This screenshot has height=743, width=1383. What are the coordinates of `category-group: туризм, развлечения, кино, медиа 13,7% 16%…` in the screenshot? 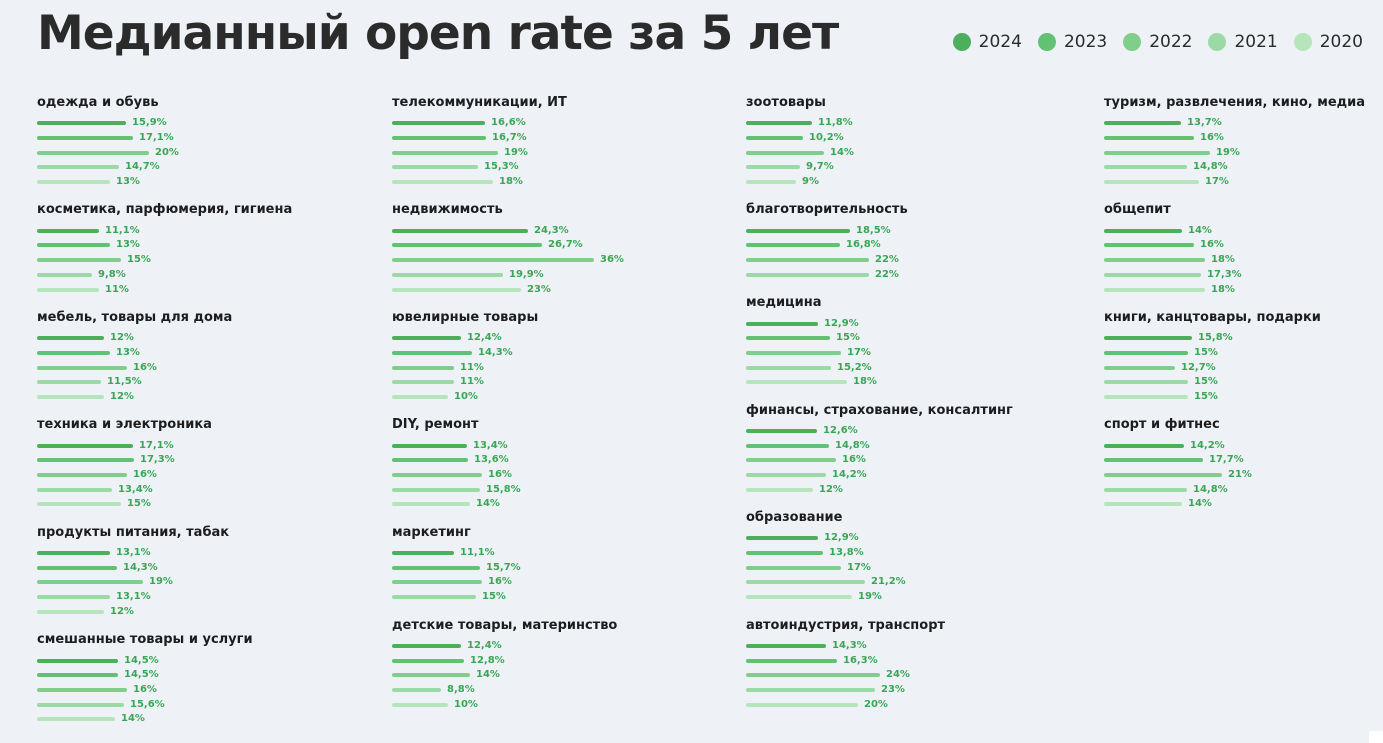 It's located at (1234, 141).